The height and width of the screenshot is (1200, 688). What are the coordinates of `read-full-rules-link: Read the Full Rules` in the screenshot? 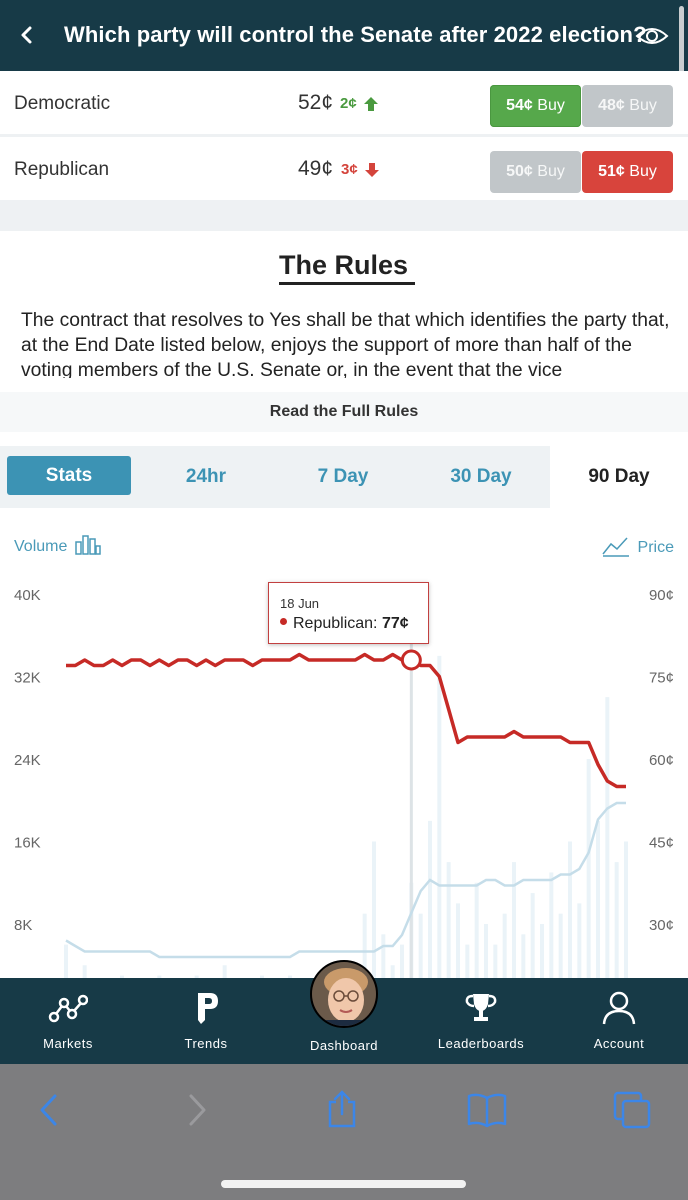 It's located at (344, 412).